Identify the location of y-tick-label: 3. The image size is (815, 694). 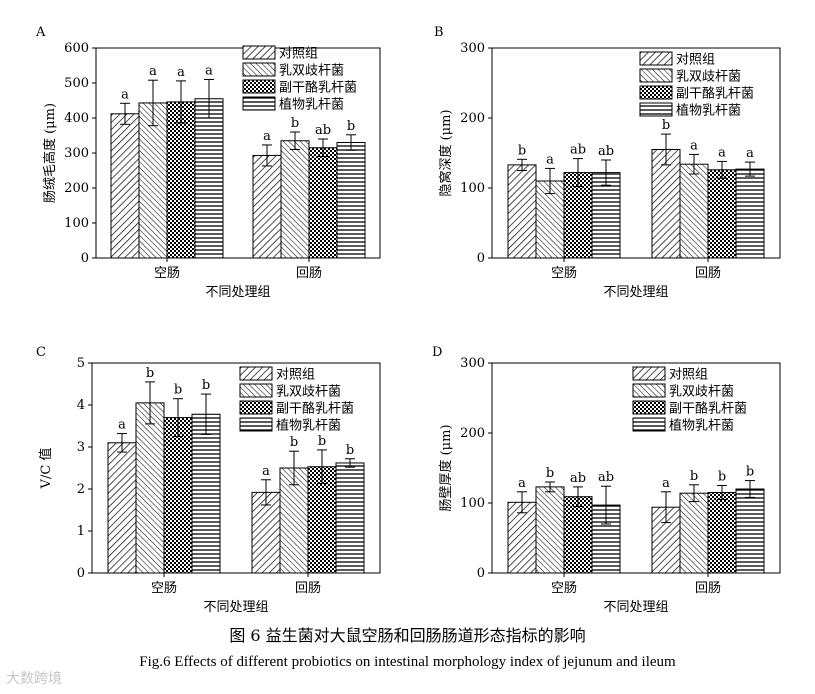
(81, 447).